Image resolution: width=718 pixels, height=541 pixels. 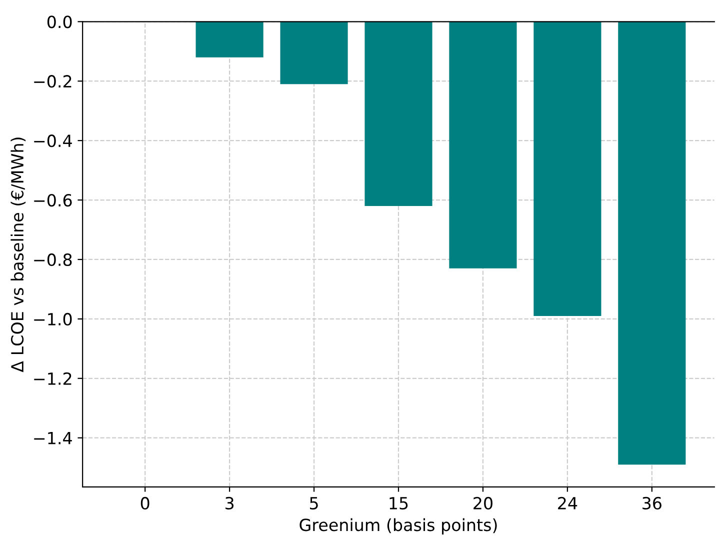 What do you see at coordinates (53, 259) in the screenshot?
I see `y-tick-label: −0.8` at bounding box center [53, 259].